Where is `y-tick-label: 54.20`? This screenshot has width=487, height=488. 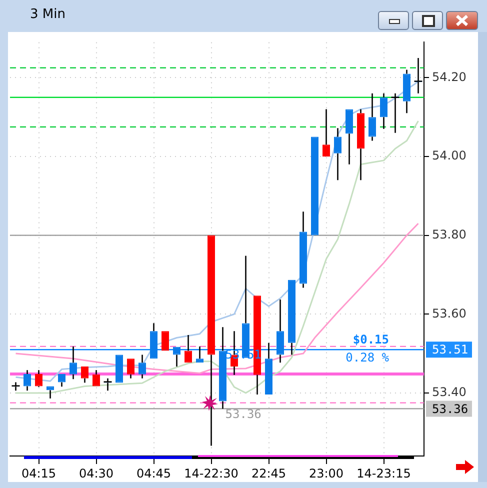
y-tick-label: 54.20 is located at coordinates (449, 77).